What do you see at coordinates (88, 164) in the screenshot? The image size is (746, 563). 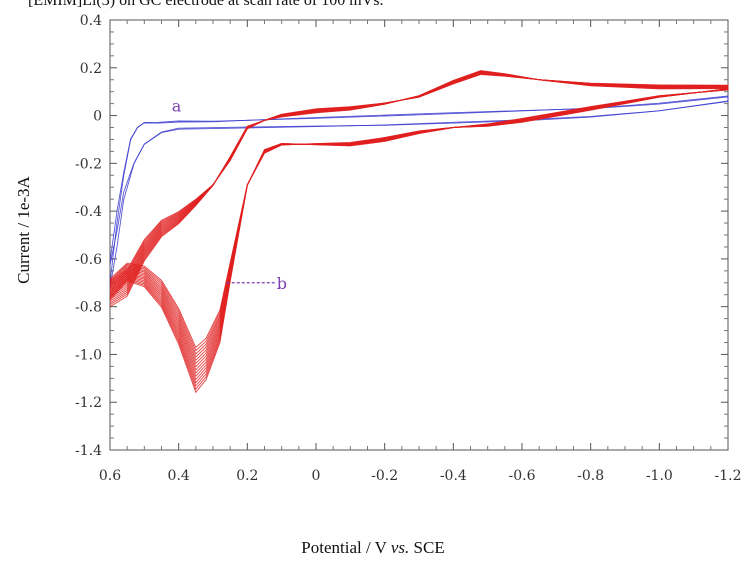 I see `y-tick-label: -0.2` at bounding box center [88, 164].